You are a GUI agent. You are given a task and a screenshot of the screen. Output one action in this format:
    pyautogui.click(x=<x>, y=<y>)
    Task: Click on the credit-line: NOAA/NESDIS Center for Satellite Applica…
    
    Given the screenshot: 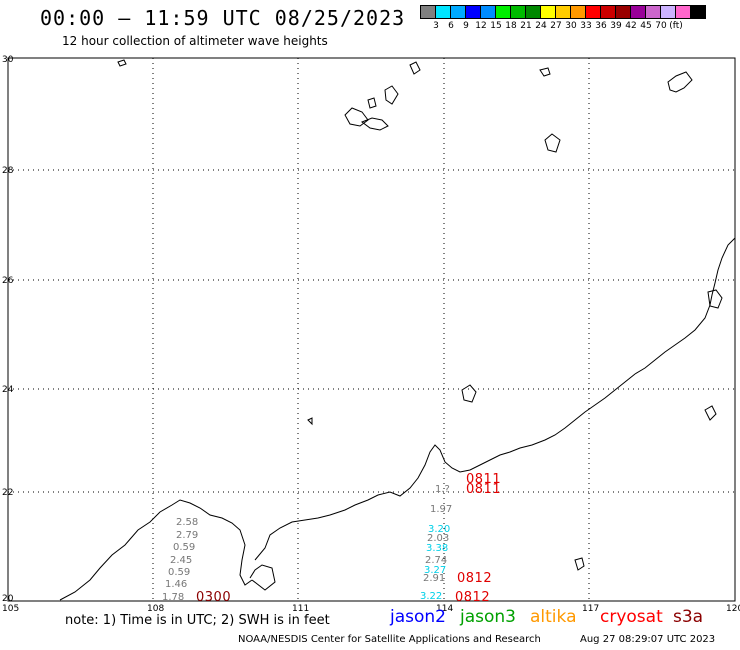 What is the action you would take?
    pyautogui.click(x=389, y=639)
    